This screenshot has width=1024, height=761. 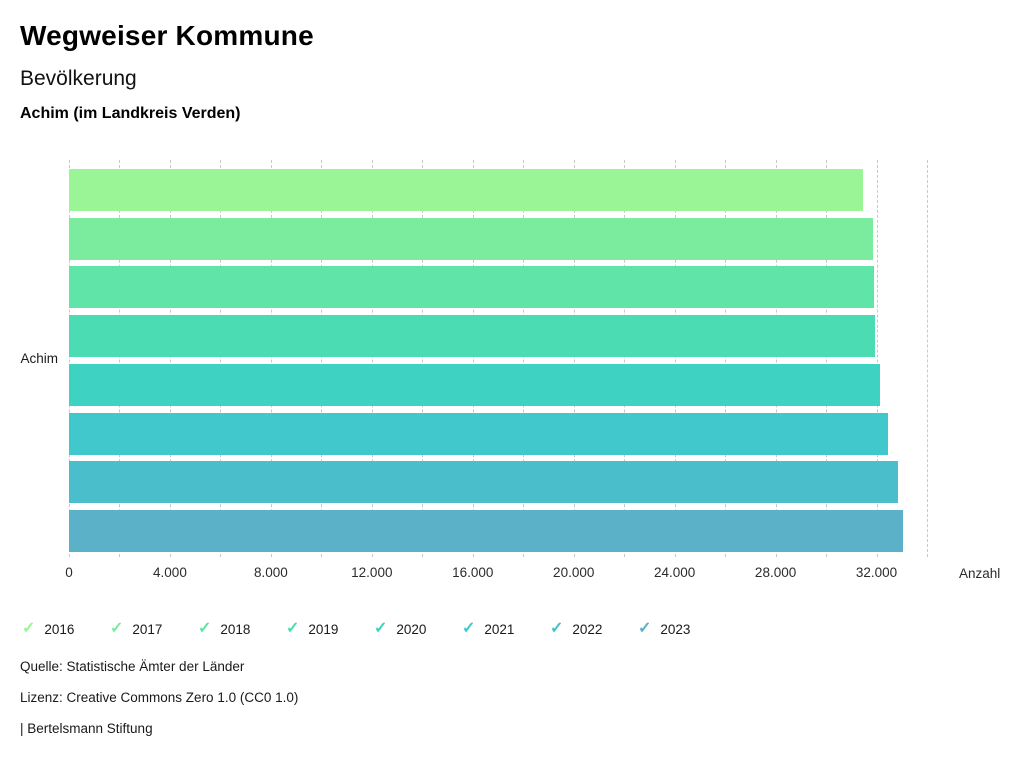 I want to click on region-title: Achim (im Landkreis Verden), so click(x=130, y=113).